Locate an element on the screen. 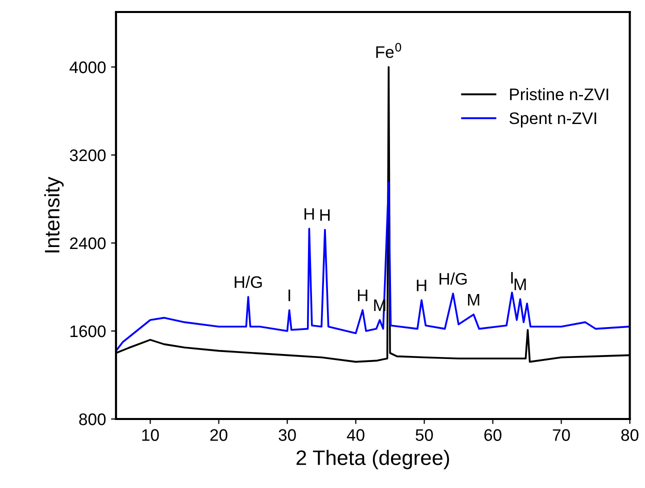 This screenshot has height=488, width=645. x-tick-label: 80 is located at coordinates (629, 435).